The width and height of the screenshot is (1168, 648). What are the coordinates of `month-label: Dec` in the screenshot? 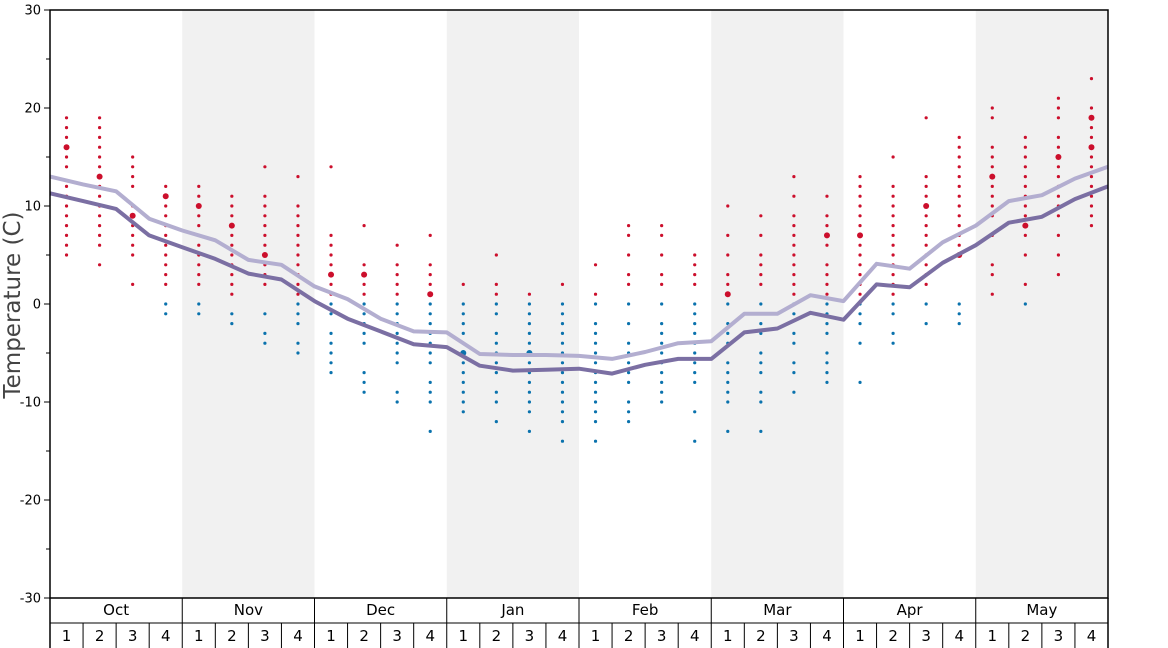 It's located at (380, 610).